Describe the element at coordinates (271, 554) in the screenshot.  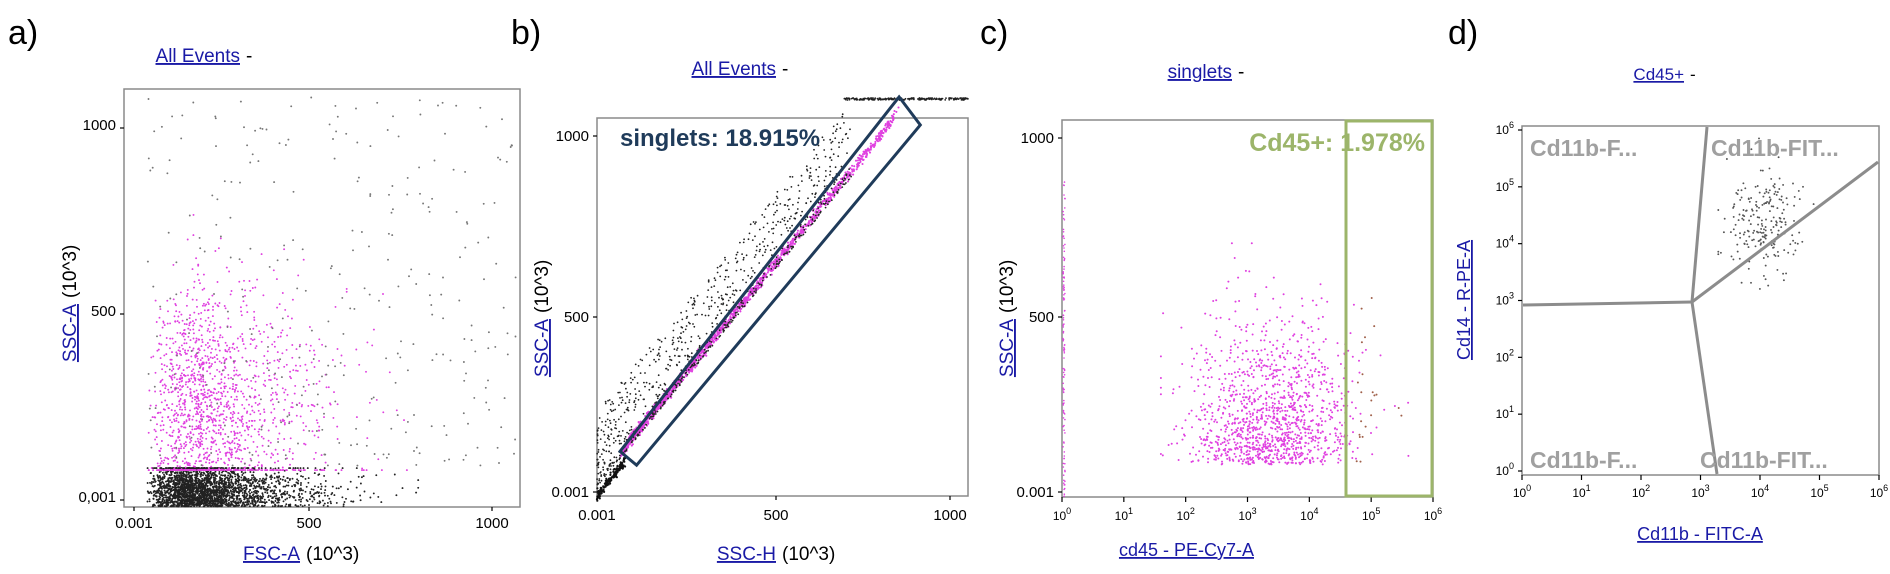
I see `panel-a-xaxis-label: FSC-A` at that location.